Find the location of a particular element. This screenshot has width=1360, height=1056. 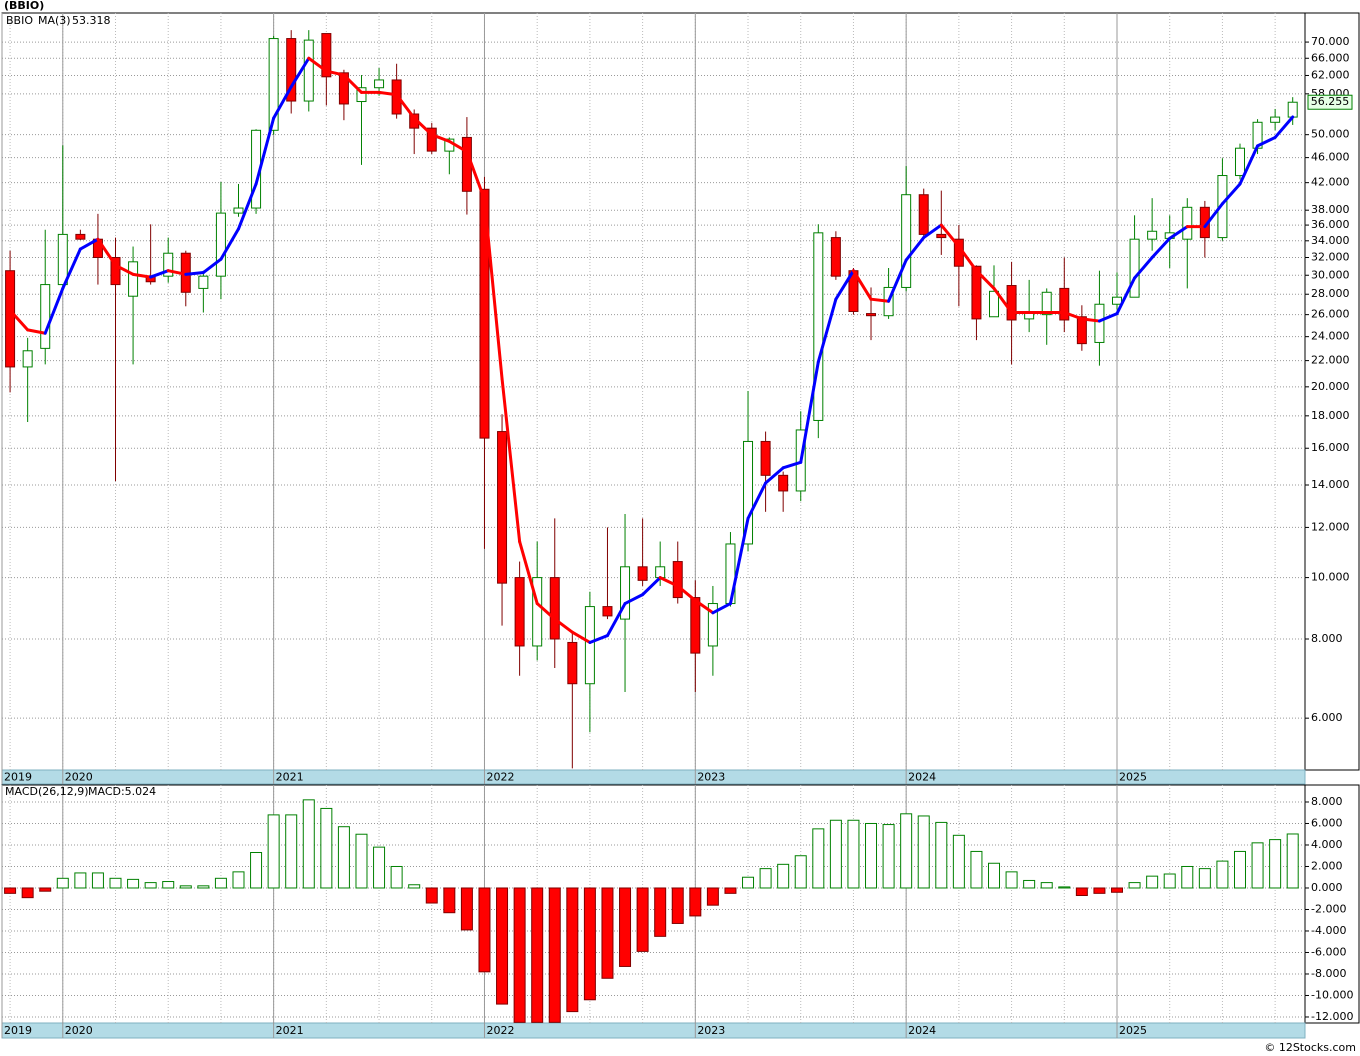

x-tick-label: 2024 is located at coordinates (922, 777).